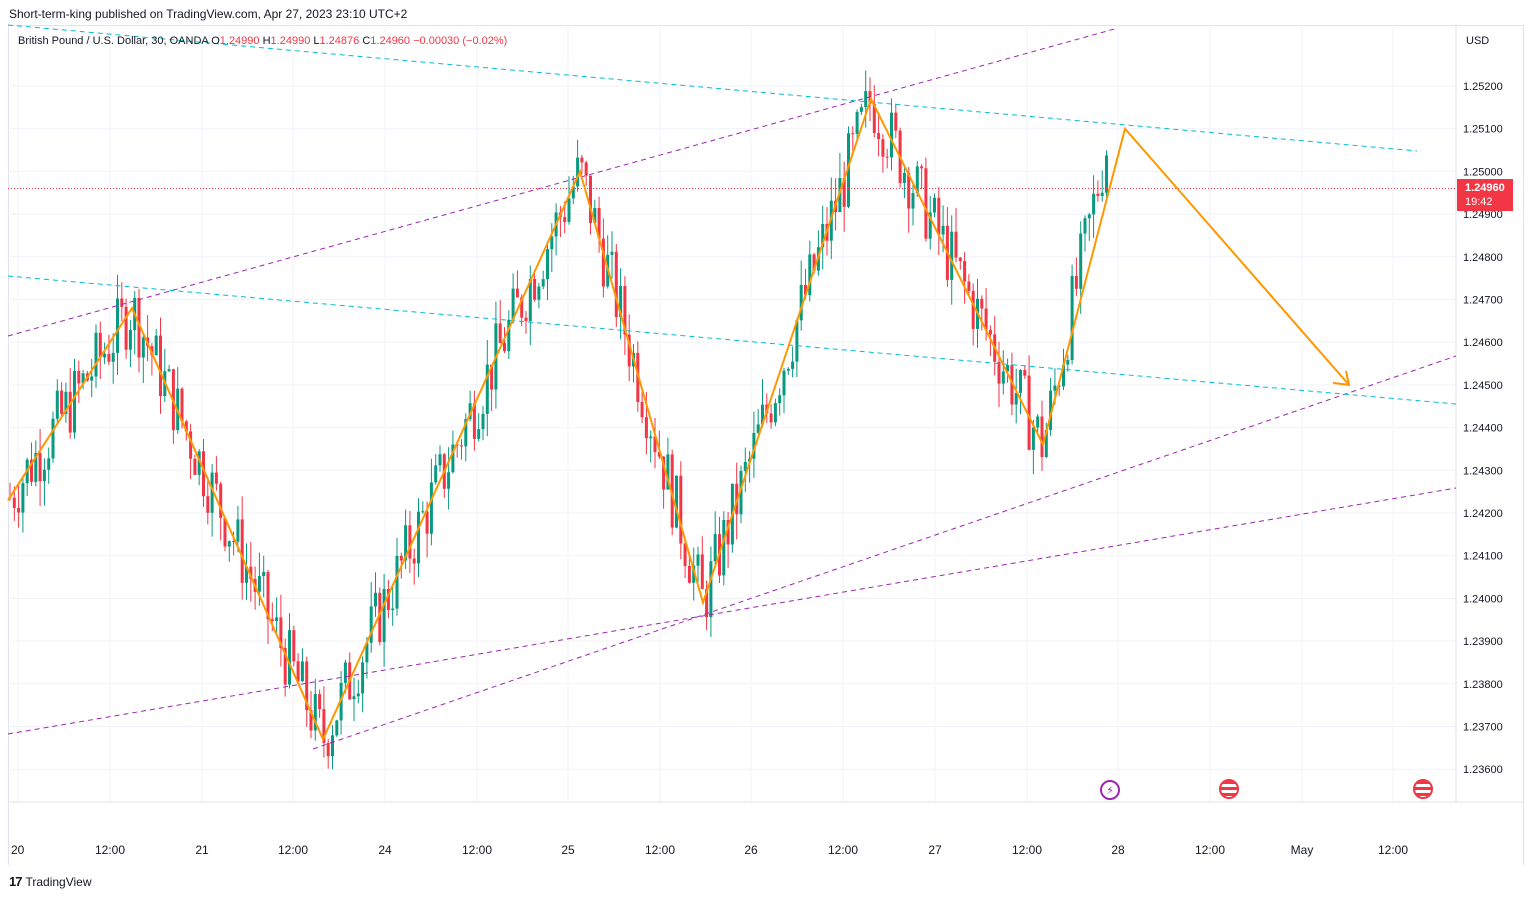 This screenshot has width=1533, height=899. What do you see at coordinates (1118, 850) in the screenshot?
I see `time-tick-label: 28` at bounding box center [1118, 850].